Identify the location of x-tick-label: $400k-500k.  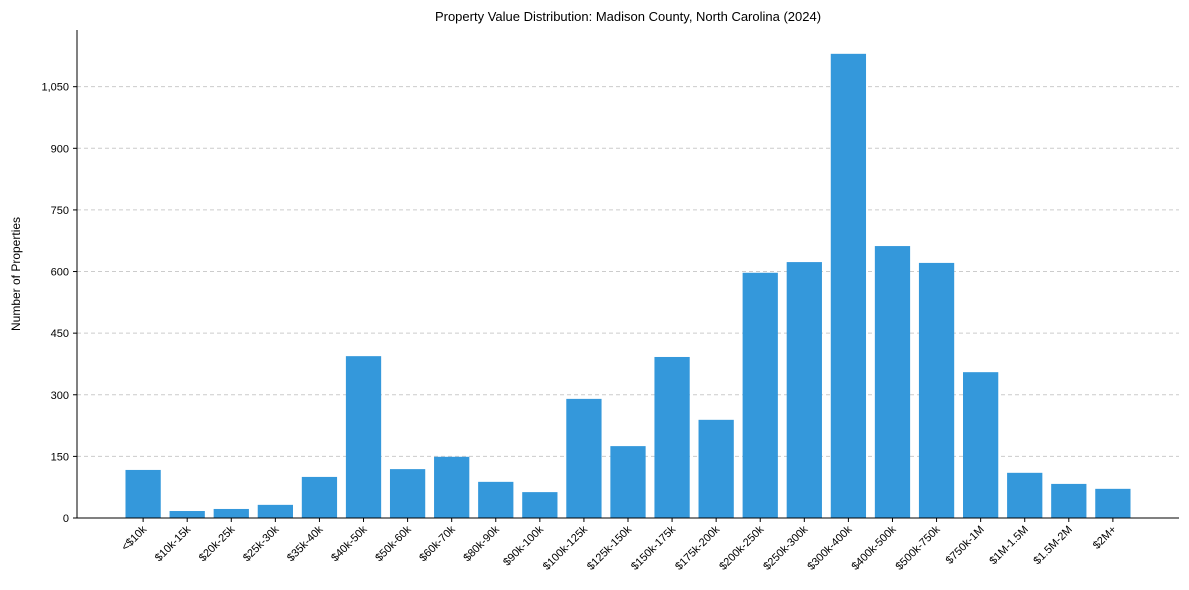
(873, 547).